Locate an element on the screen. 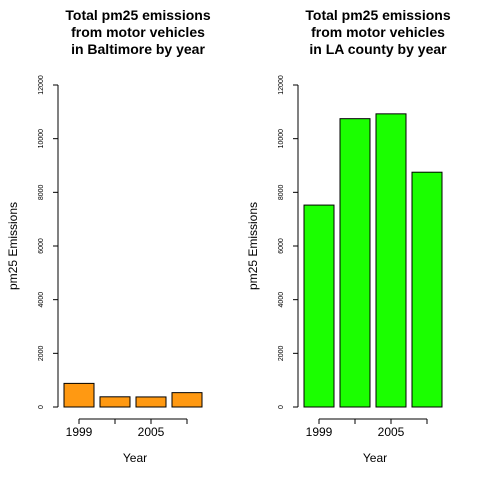 The width and height of the screenshot is (480, 480). chart-title-line: in LA county by year is located at coordinates (378, 49).